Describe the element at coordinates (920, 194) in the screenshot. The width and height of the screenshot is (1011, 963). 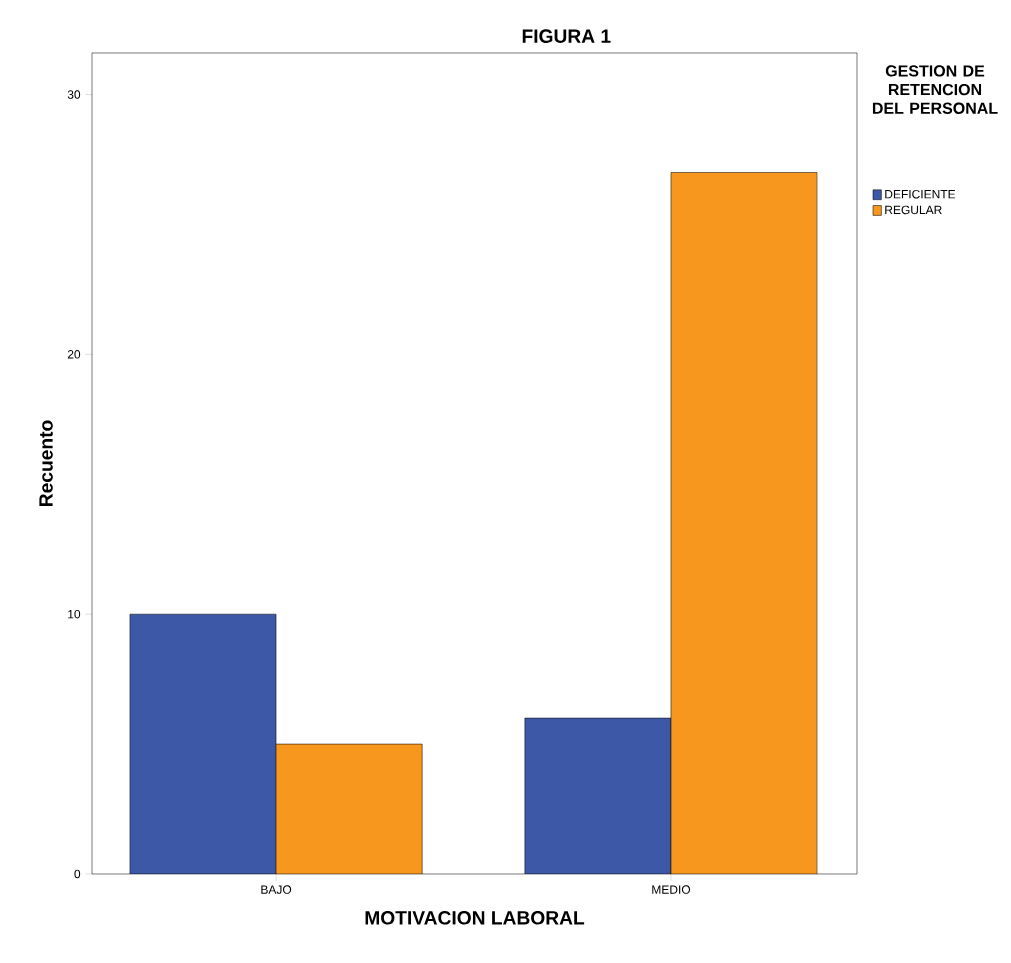
I see `legend-label: DEFICIENTE` at that location.